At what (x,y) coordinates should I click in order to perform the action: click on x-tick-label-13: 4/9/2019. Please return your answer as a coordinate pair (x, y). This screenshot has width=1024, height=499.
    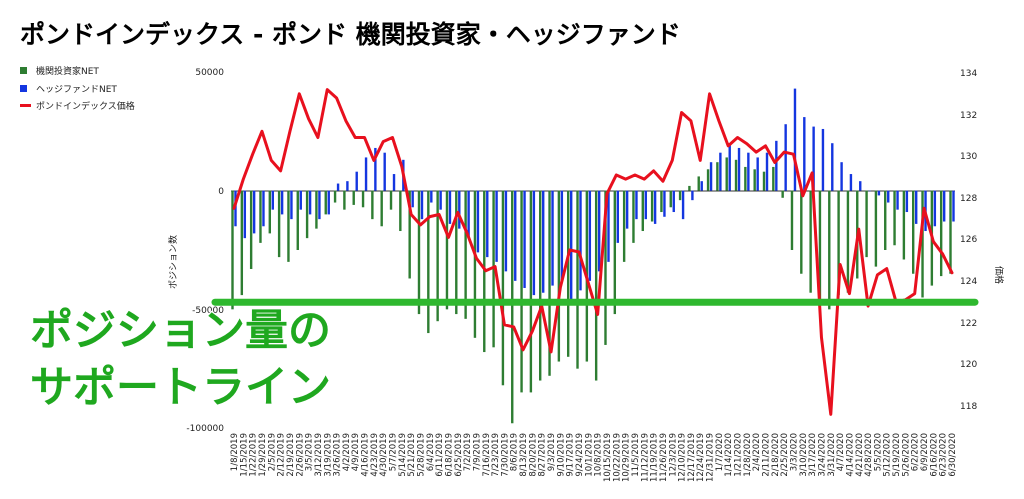
    Looking at the image, I should click on (356, 452).